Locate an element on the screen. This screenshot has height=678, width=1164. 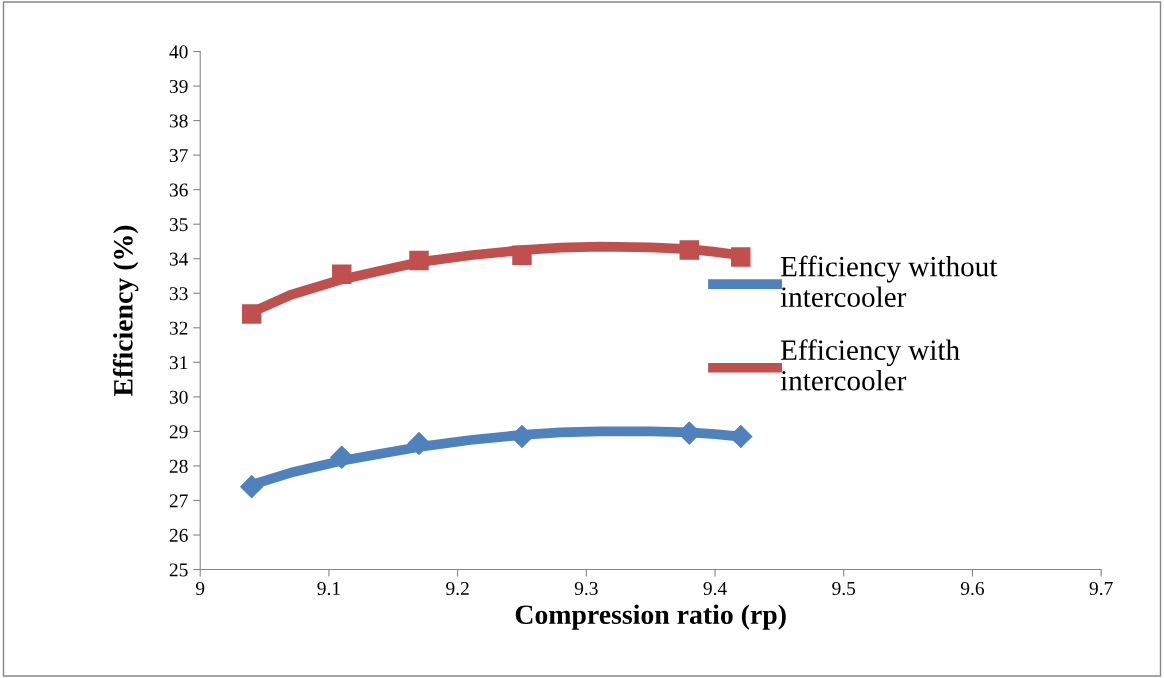
y-tick-label: 30 is located at coordinates (178, 397).